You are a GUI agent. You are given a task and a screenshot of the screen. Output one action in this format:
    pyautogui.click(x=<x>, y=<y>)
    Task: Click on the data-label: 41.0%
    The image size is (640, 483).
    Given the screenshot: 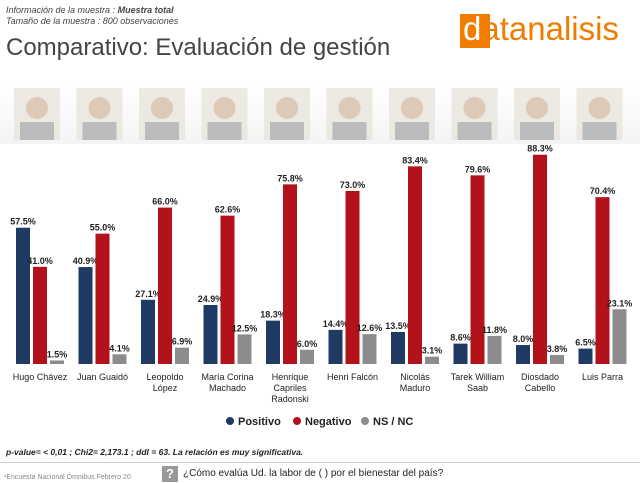 What is the action you would take?
    pyautogui.click(x=40, y=261)
    